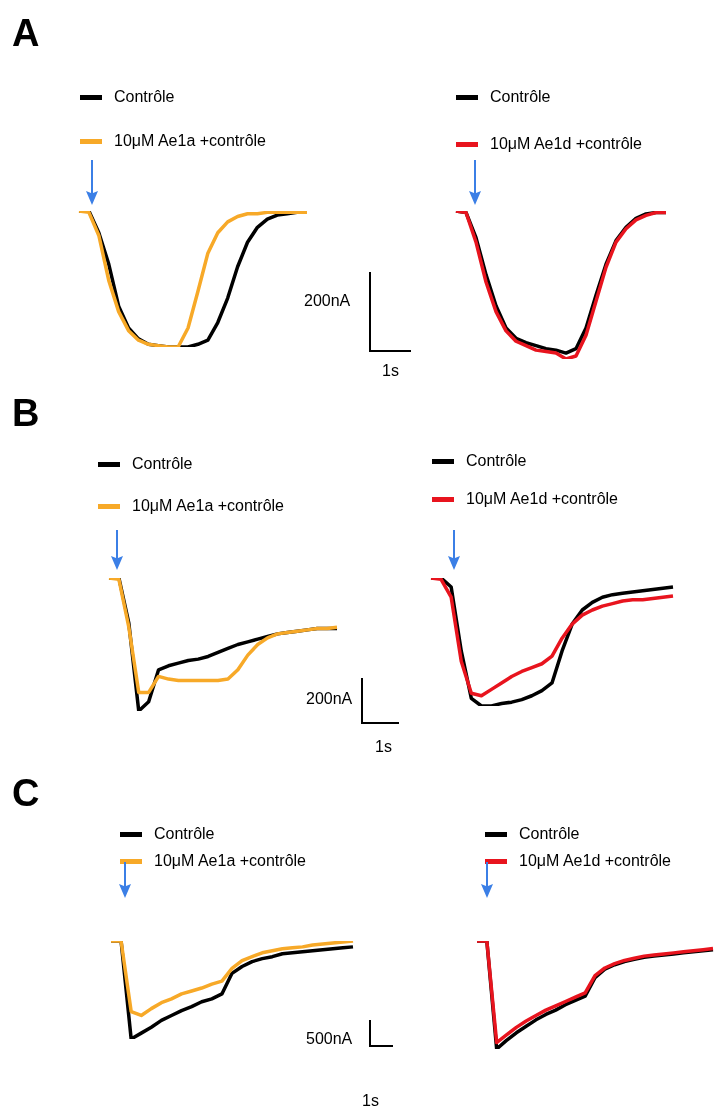 This screenshot has height=1120, width=723. Describe the element at coordinates (26, 413) in the screenshot. I see `chart-title: B` at that location.